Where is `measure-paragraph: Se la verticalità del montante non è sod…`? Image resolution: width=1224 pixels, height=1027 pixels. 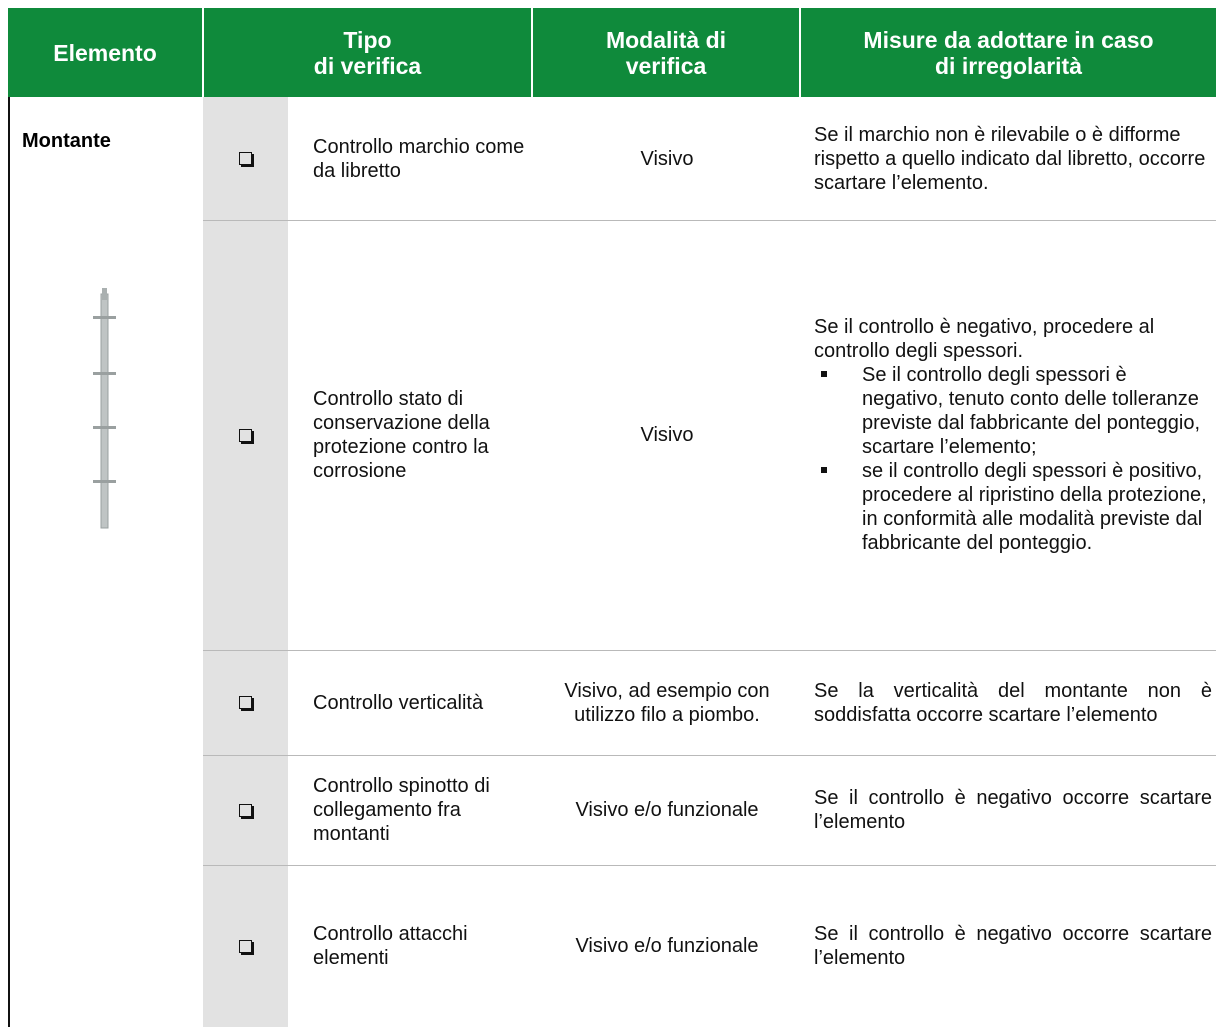
measure-paragraph: Se la verticalità del montante non è sod… is located at coordinates (1013, 702).